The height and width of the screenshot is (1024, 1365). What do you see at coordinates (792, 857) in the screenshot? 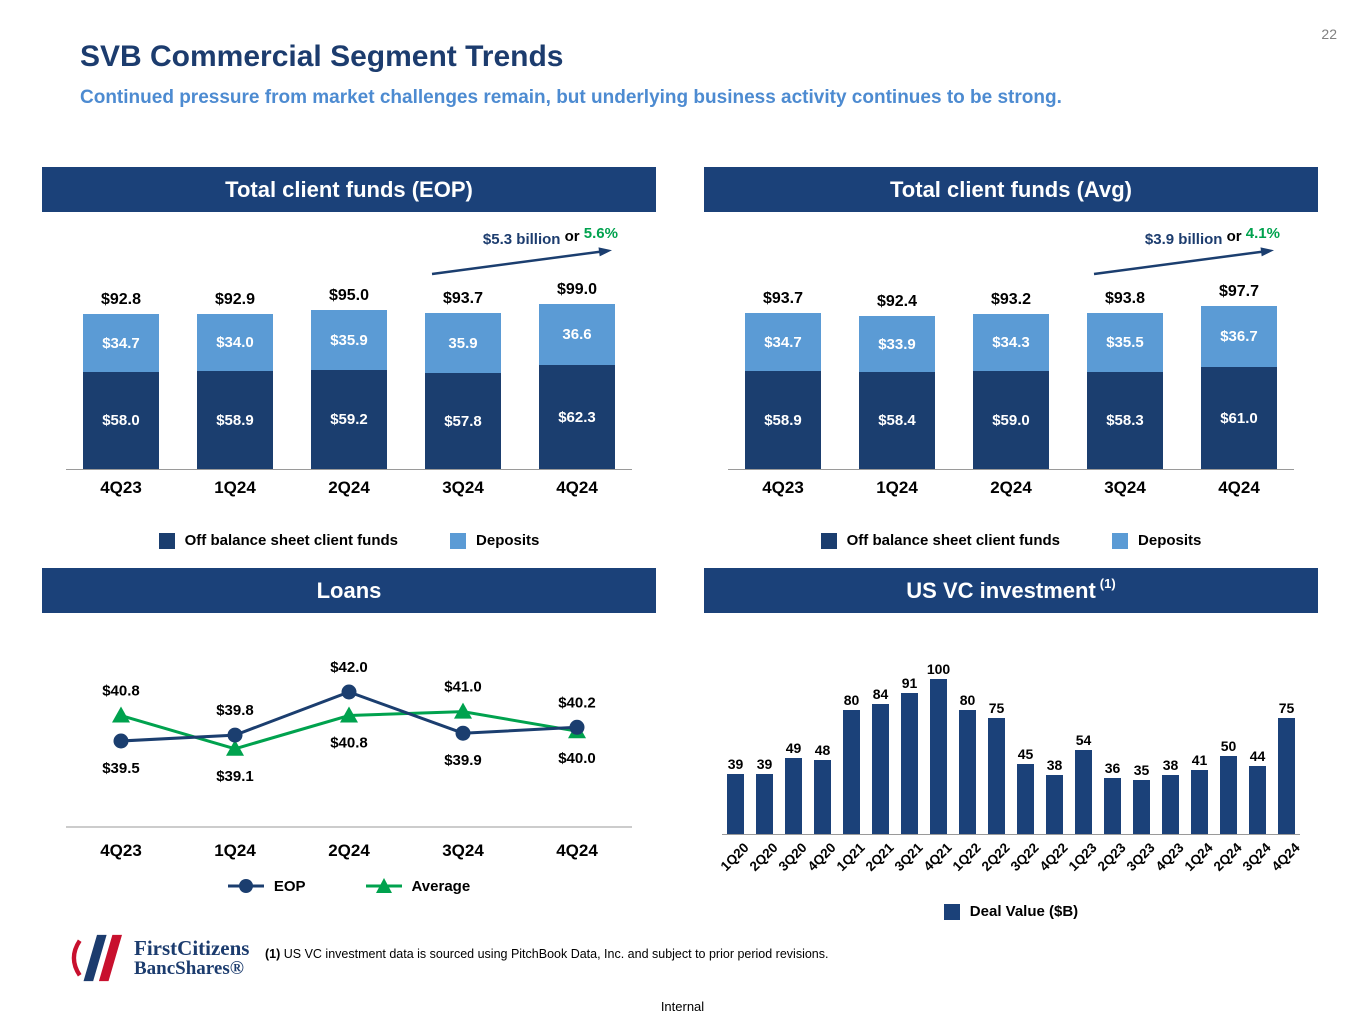
I see `x-axis-label: 3Q20` at bounding box center [792, 857].